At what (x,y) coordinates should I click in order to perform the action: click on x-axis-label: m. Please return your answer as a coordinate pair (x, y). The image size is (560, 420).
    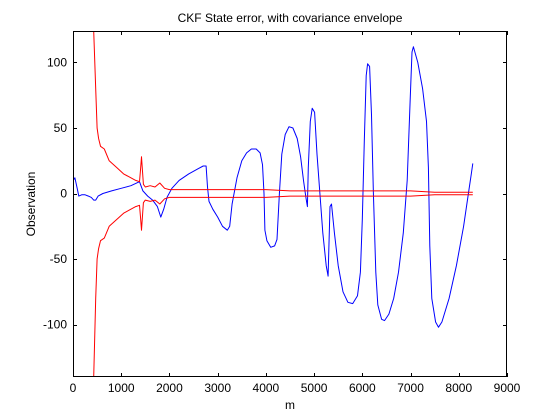
    Looking at the image, I should click on (290, 405).